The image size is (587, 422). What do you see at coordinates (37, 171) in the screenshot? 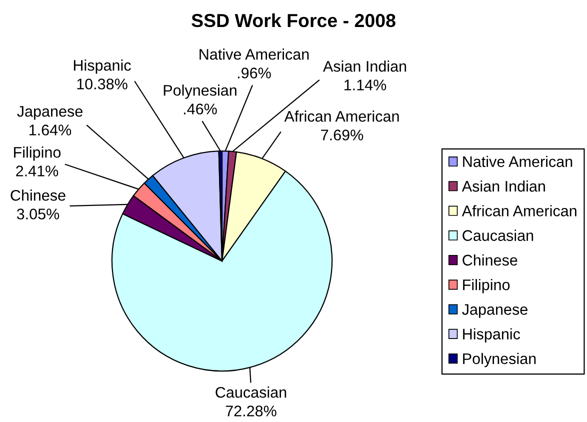
I see `data-label: 2.41%` at bounding box center [37, 171].